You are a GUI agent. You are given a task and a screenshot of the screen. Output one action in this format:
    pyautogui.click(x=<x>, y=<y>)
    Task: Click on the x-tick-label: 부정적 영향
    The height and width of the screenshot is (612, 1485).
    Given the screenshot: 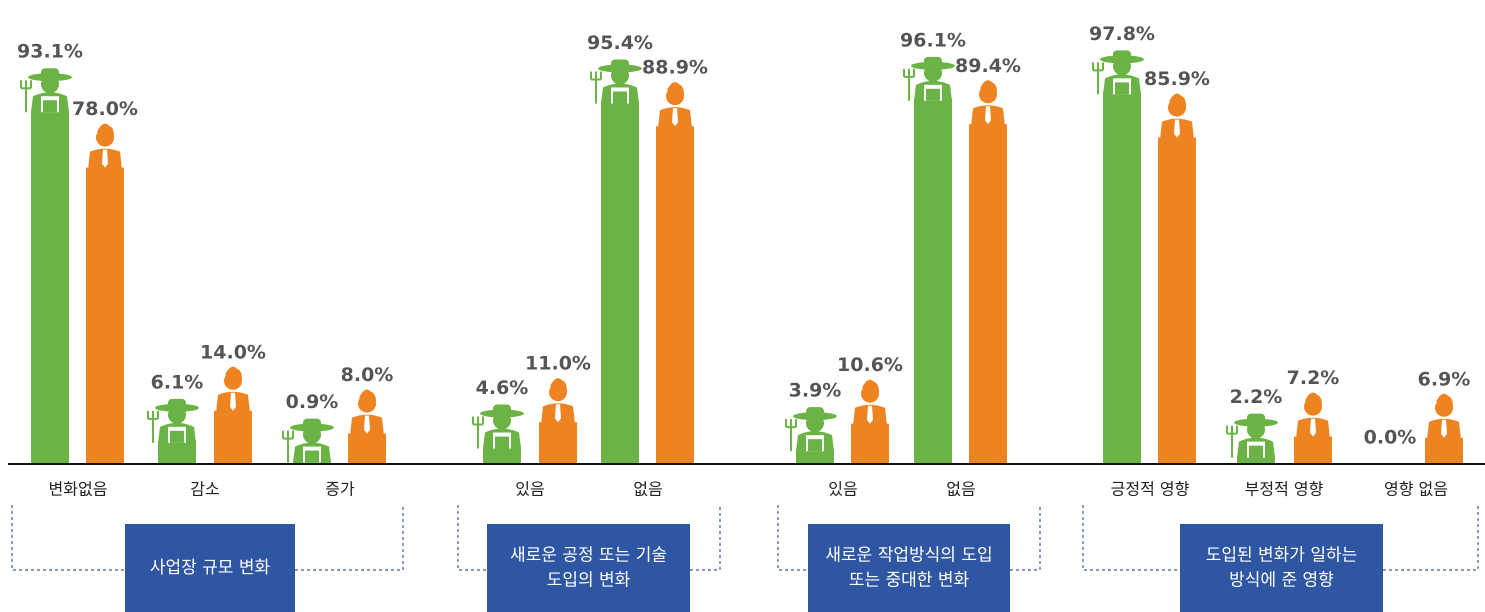 What is the action you would take?
    pyautogui.click(x=1284, y=489)
    